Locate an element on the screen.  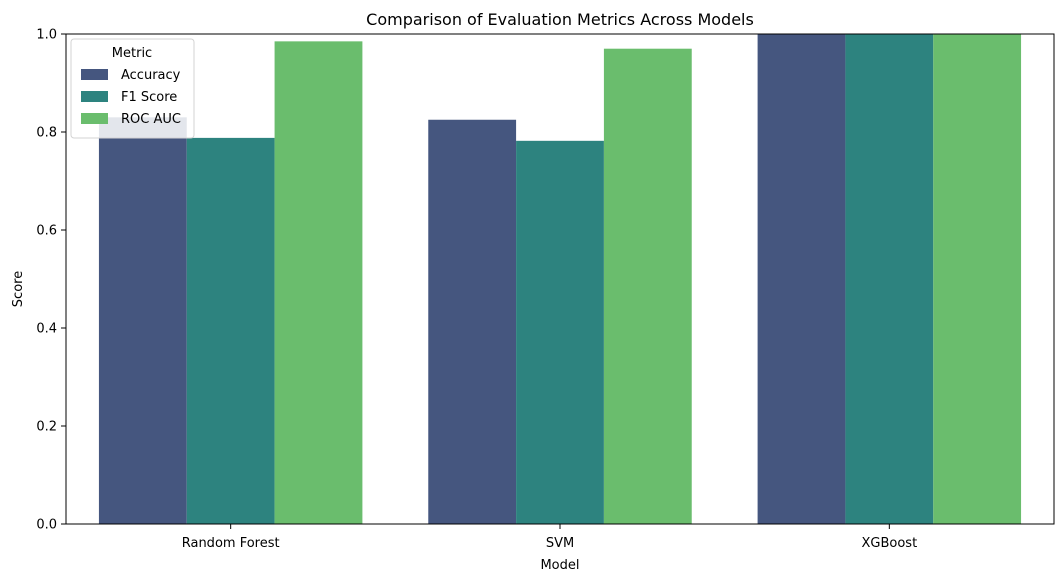
legend-label: ROC AUC is located at coordinates (151, 119).